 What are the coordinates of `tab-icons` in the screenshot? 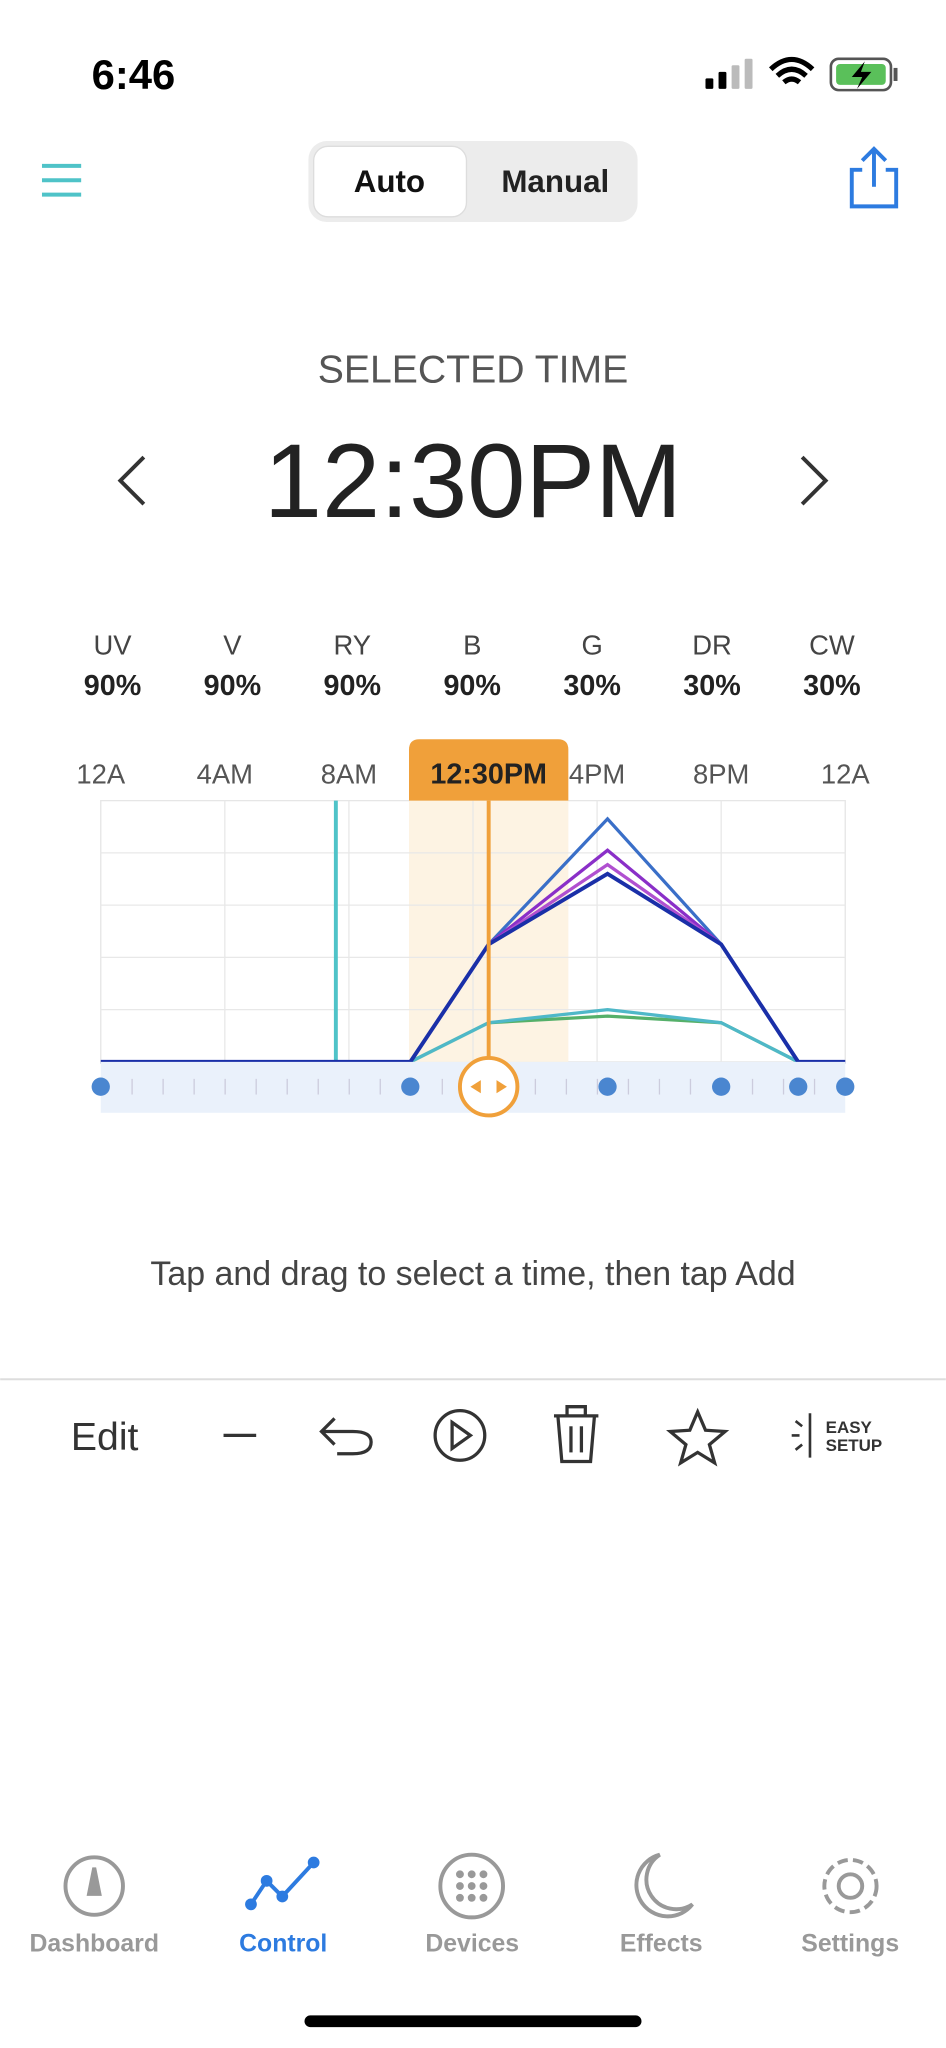 It's located at (471, 1886).